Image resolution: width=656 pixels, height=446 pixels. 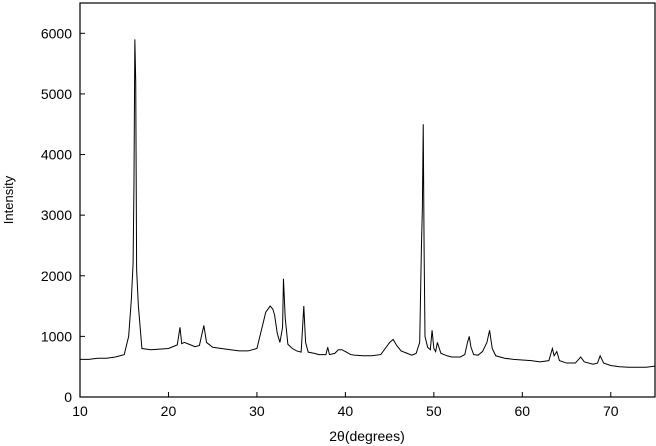 I want to click on y-tick-label: 6000, so click(x=56, y=33).